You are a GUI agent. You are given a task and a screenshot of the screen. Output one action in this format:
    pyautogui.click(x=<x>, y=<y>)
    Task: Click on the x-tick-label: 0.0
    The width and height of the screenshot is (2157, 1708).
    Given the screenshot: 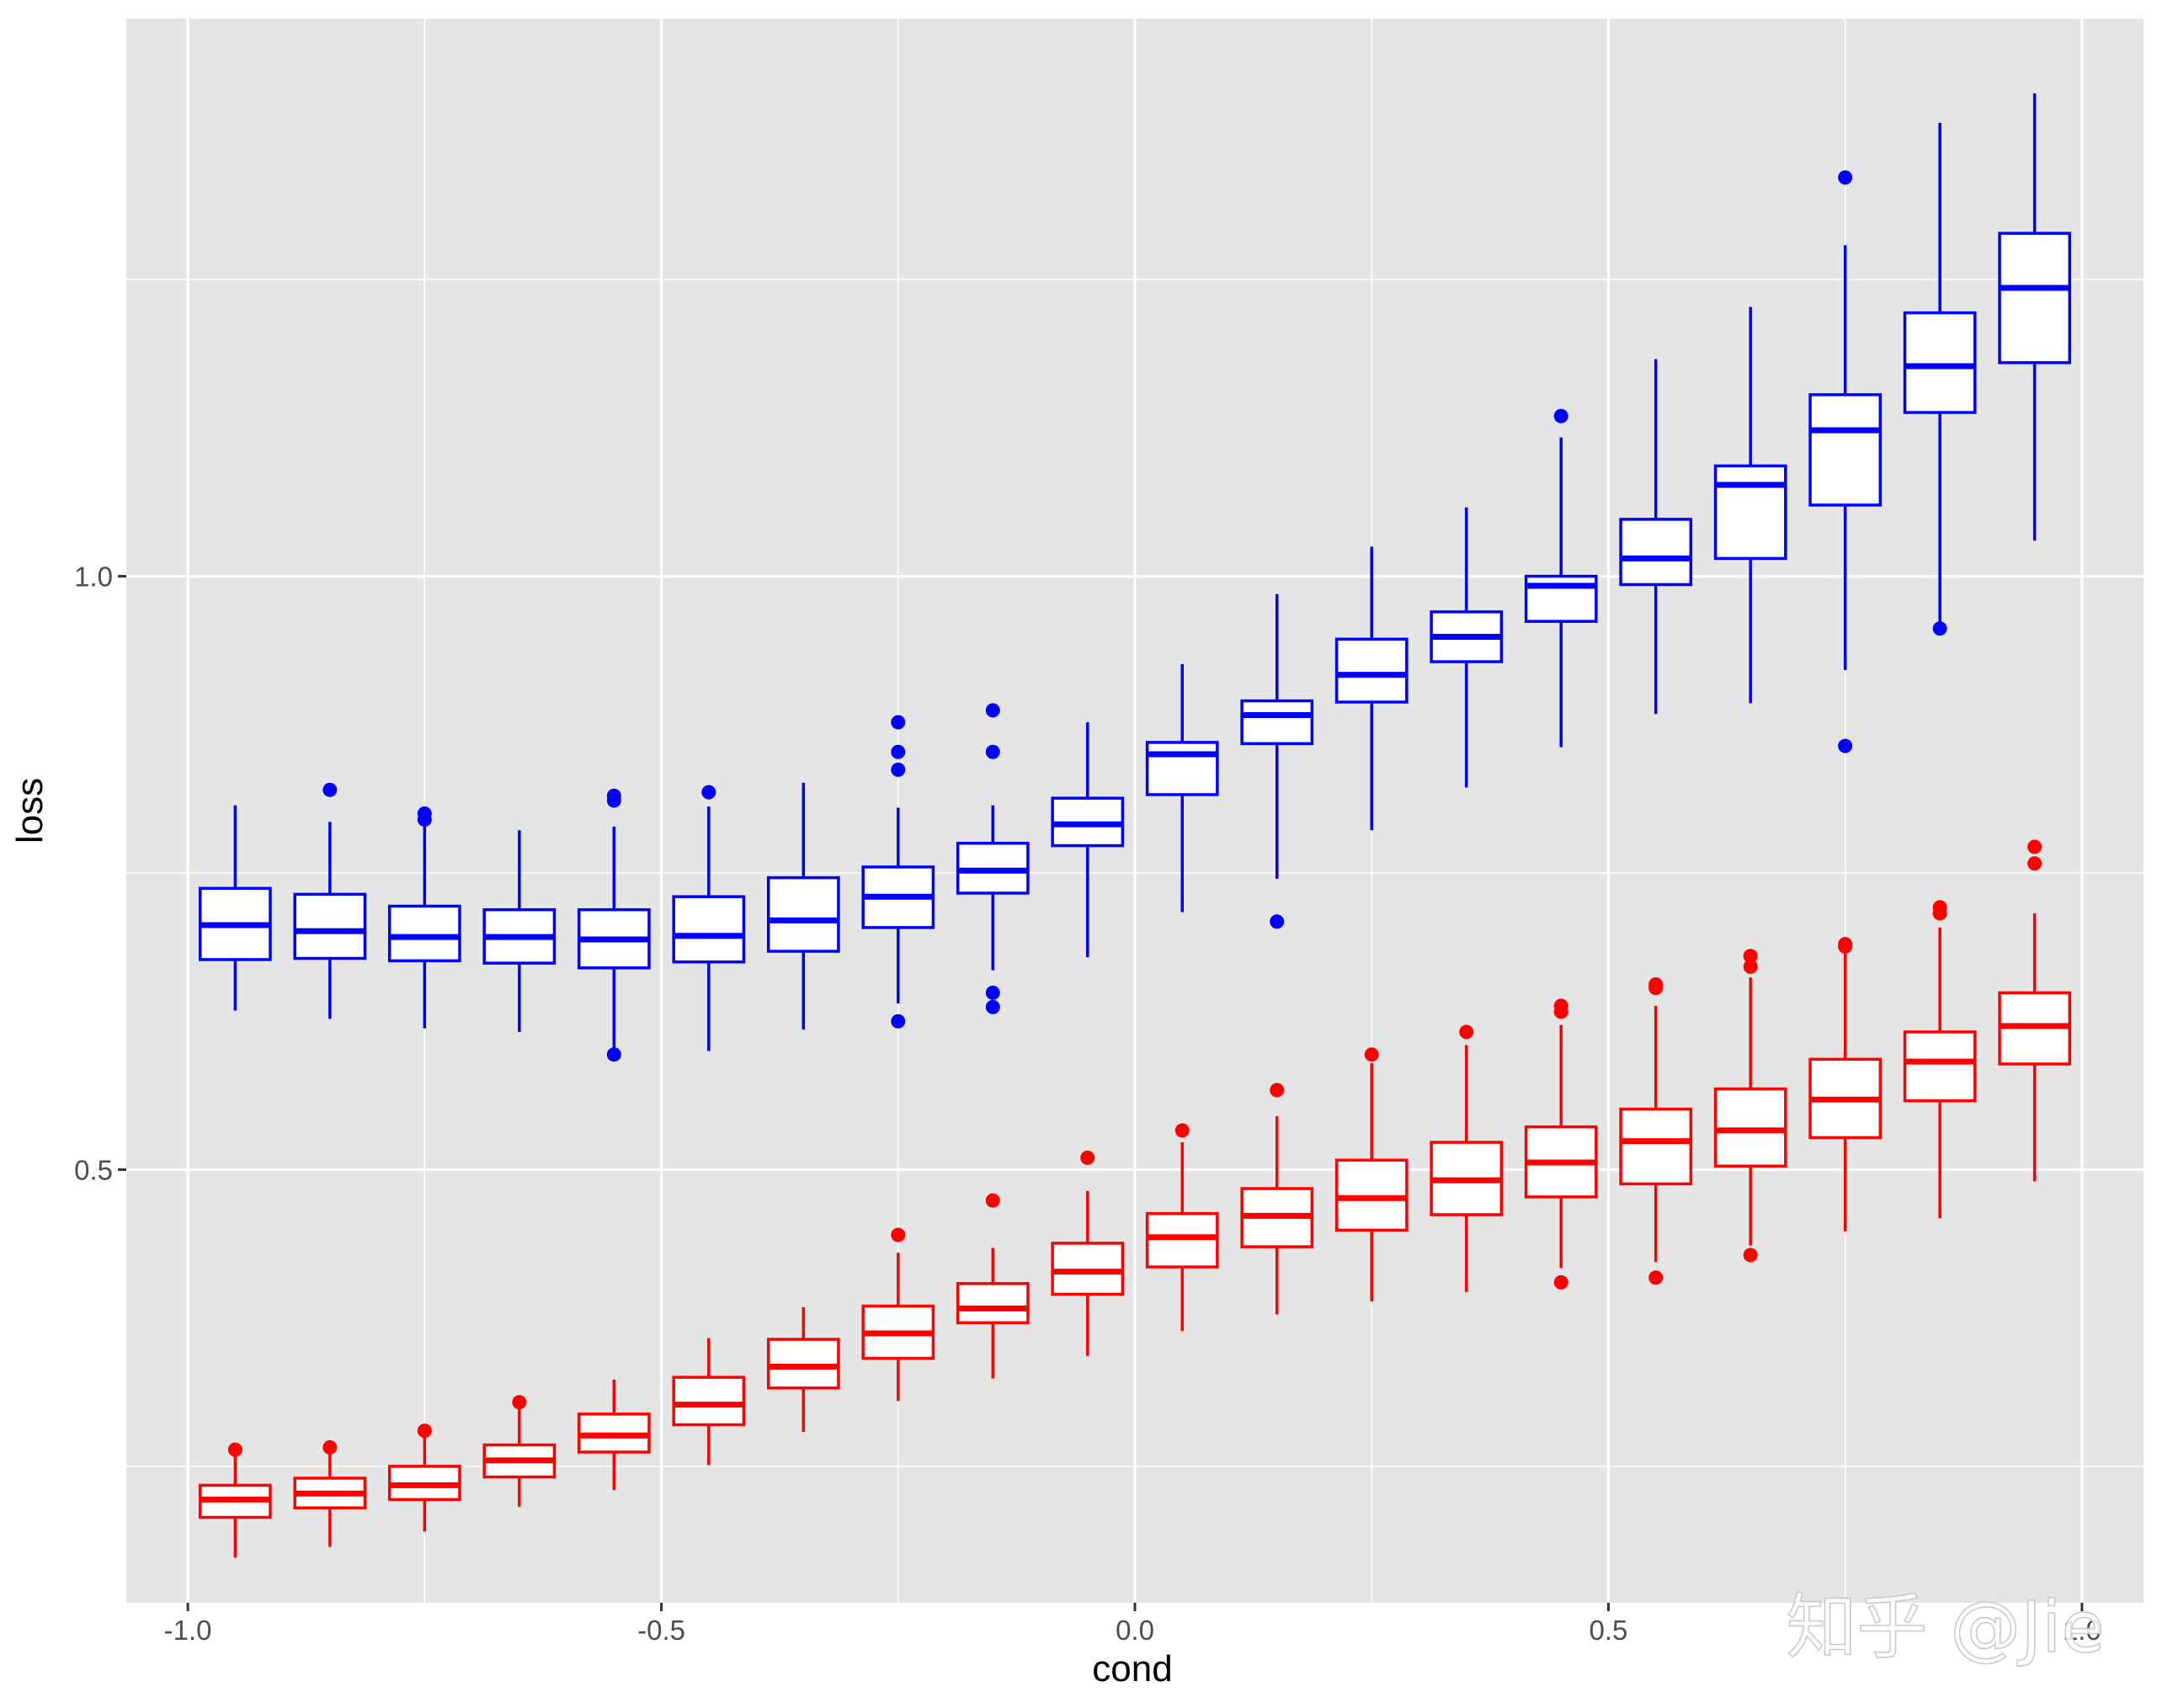 What is the action you would take?
    pyautogui.click(x=1135, y=1630)
    